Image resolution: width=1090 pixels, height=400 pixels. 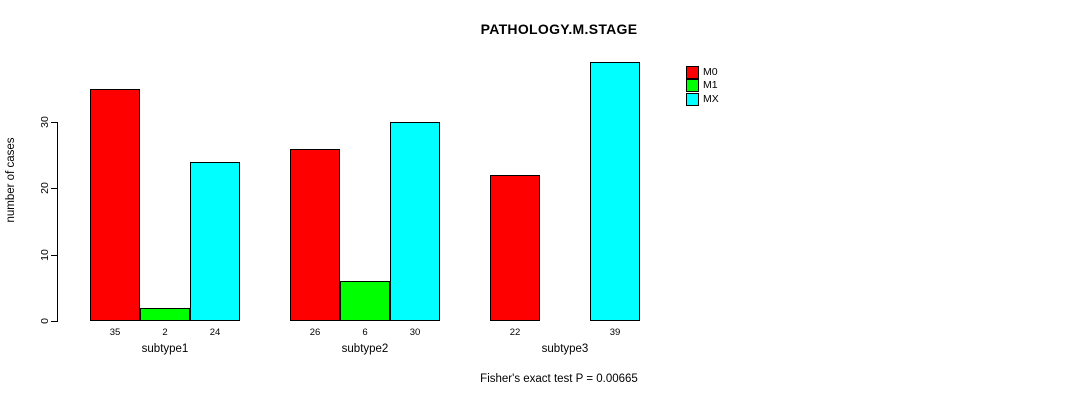 What do you see at coordinates (559, 29) in the screenshot?
I see `chart-title: PATHOLOGY.M.STAGE` at bounding box center [559, 29].